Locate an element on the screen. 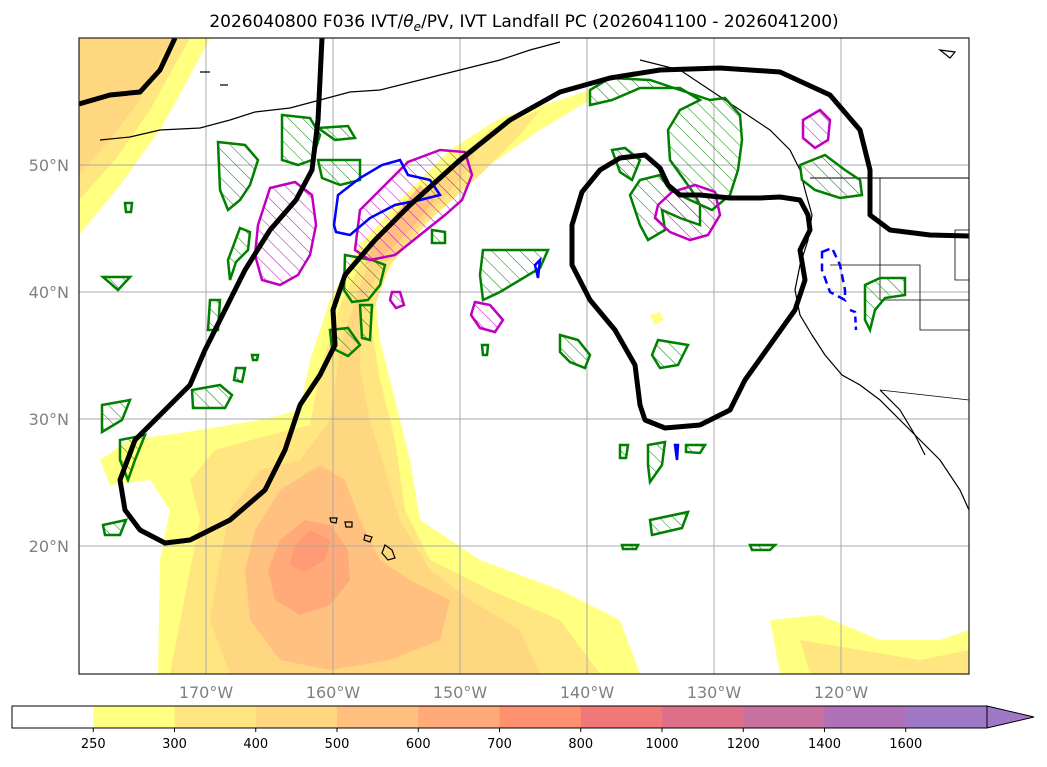 The width and height of the screenshot is (1047, 767). hawaii-kauai is located at coordinates (333, 520).